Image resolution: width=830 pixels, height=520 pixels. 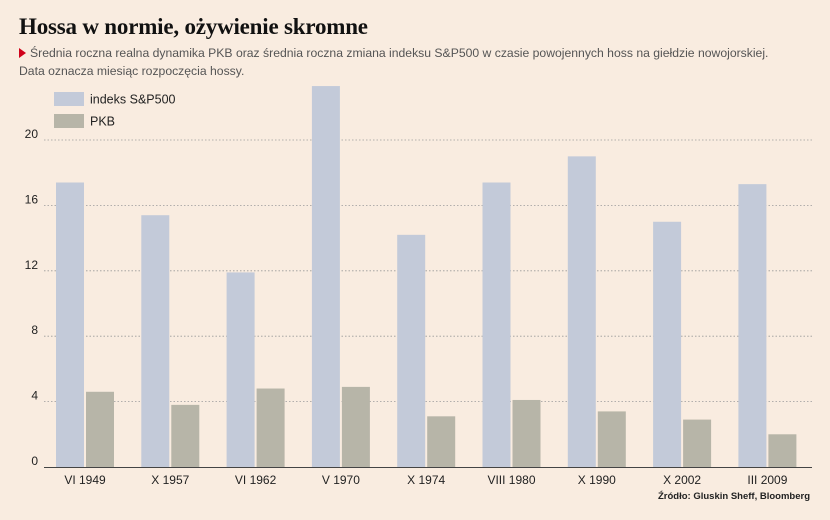 I want to click on y-tick-label: 4, so click(x=34, y=396).